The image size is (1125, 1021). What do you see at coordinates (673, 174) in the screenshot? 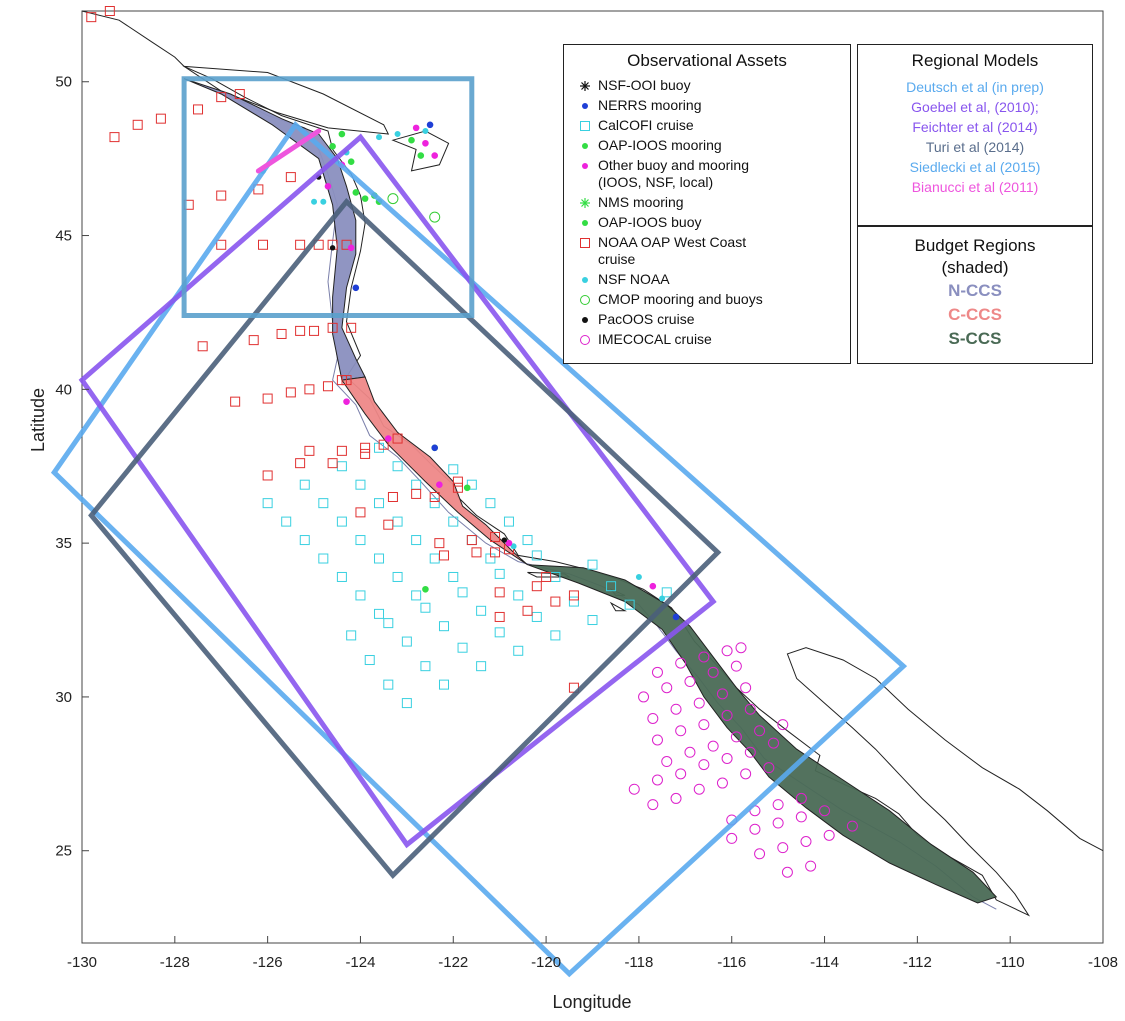
I see `obs-legend-label: Other buoy and mooring (IOOS, NSF, local)` at bounding box center [673, 174].